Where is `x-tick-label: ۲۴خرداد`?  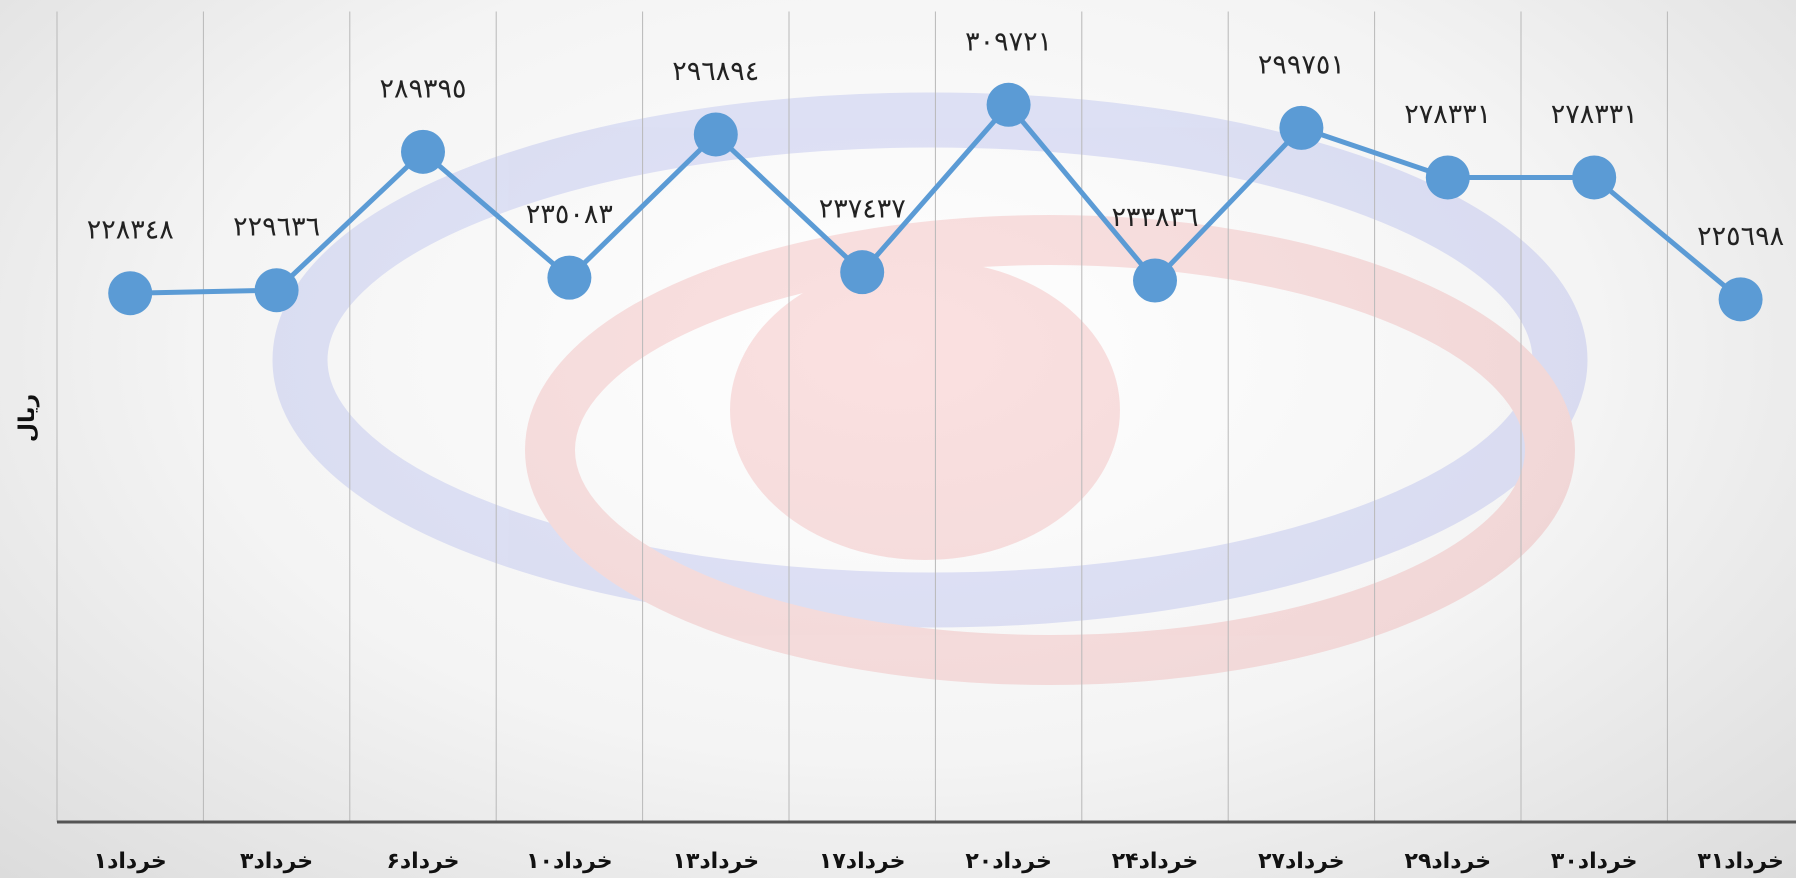 x-tick-label: ۲۴خرداد is located at coordinates (1155, 861).